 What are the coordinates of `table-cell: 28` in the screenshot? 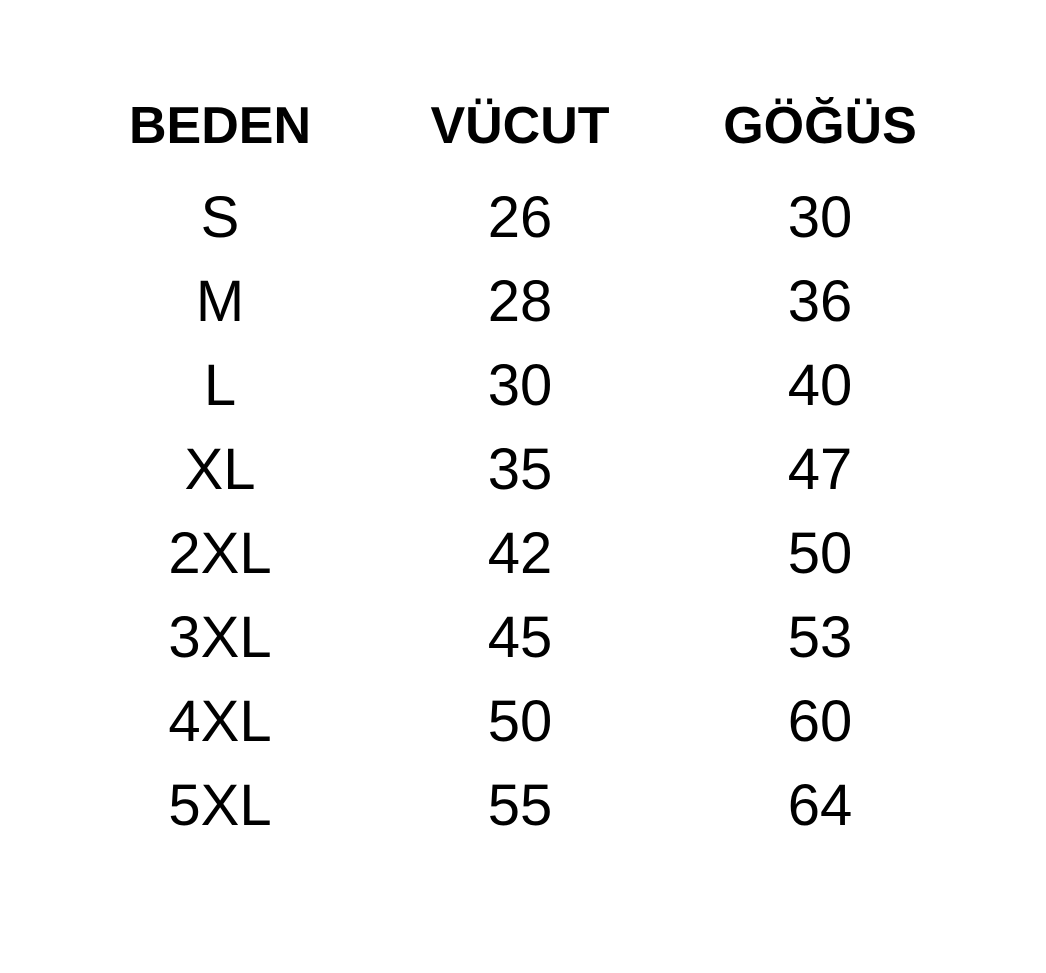 It's located at (520, 301).